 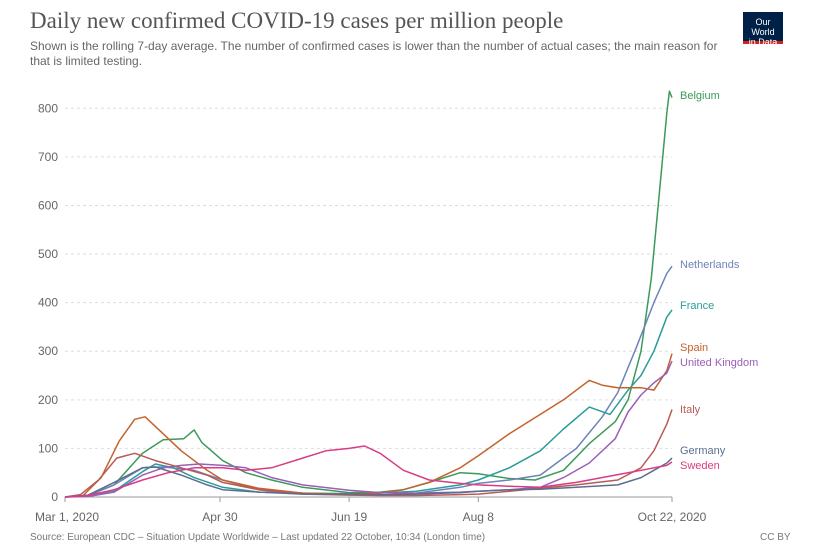 I want to click on series-label: Spain, so click(x=694, y=348).